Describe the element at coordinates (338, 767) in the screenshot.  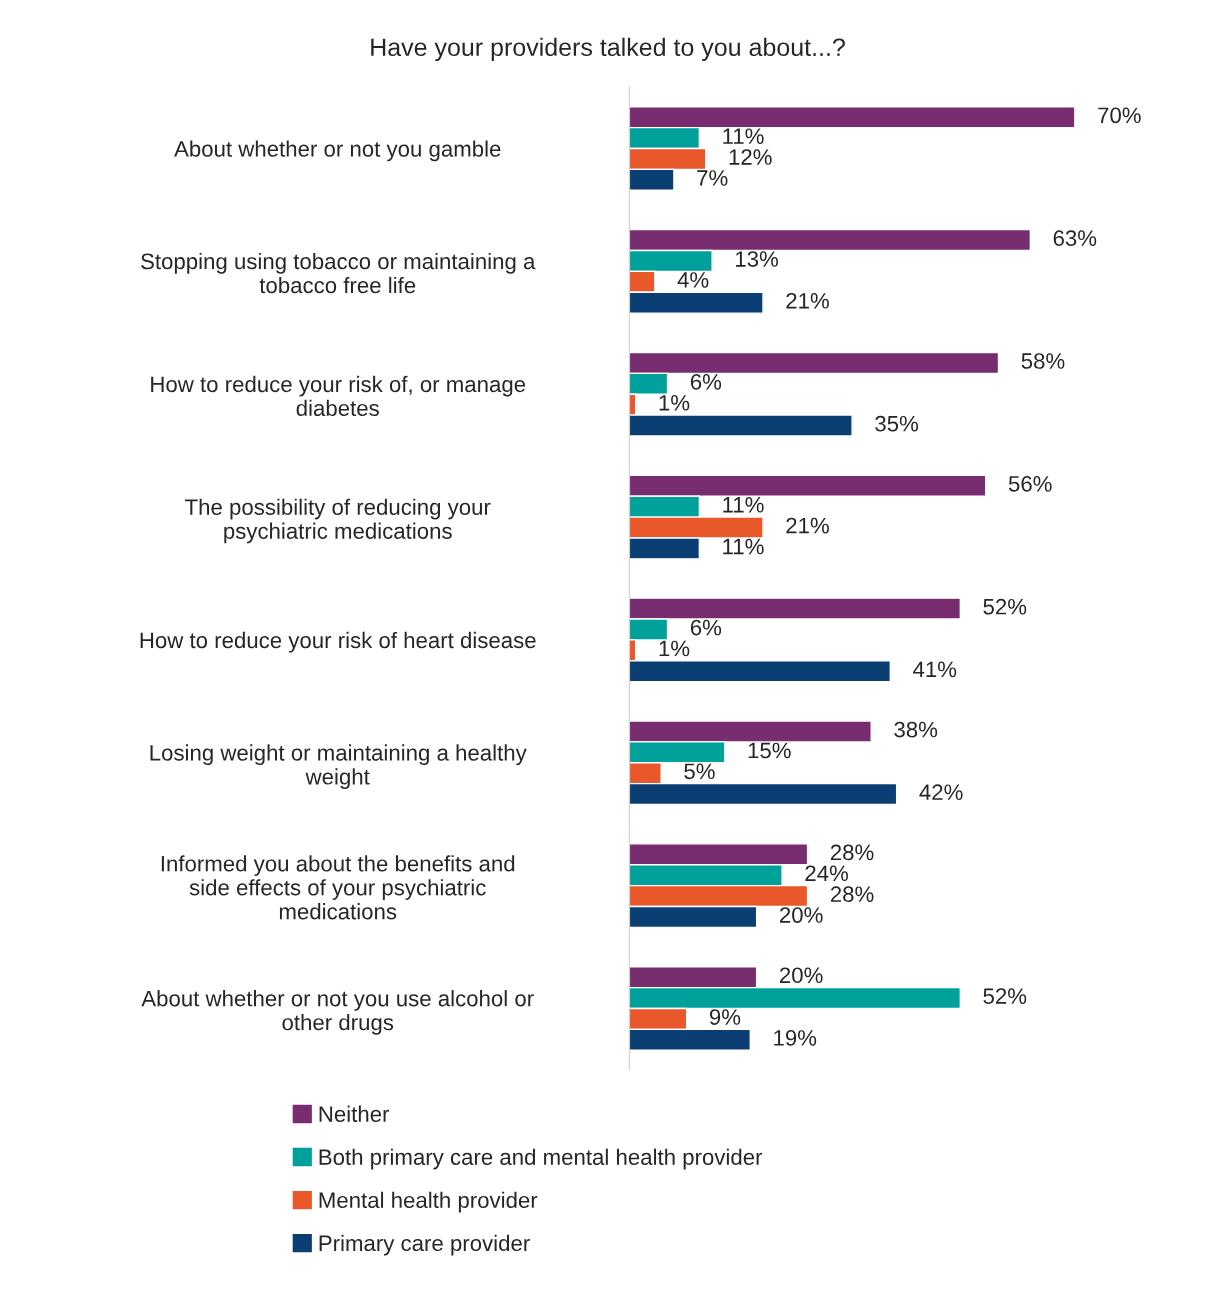
I see `y-tick-label: Losing weight or maintaining a healthy weight` at that location.